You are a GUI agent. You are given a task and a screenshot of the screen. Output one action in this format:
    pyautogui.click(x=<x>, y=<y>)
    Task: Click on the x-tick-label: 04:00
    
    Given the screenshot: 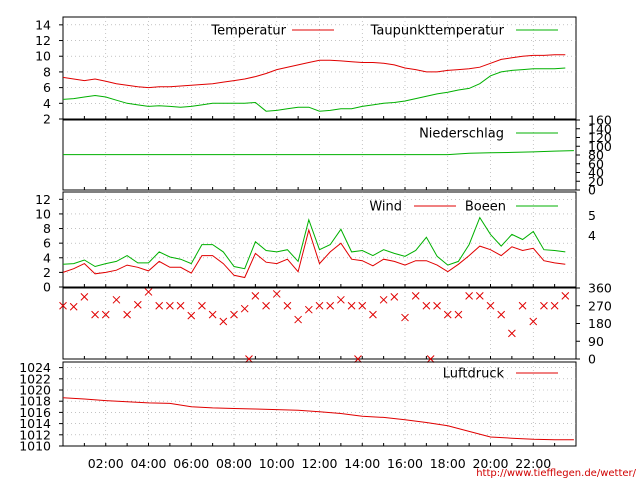 What is the action you would take?
    pyautogui.click(x=148, y=463)
    